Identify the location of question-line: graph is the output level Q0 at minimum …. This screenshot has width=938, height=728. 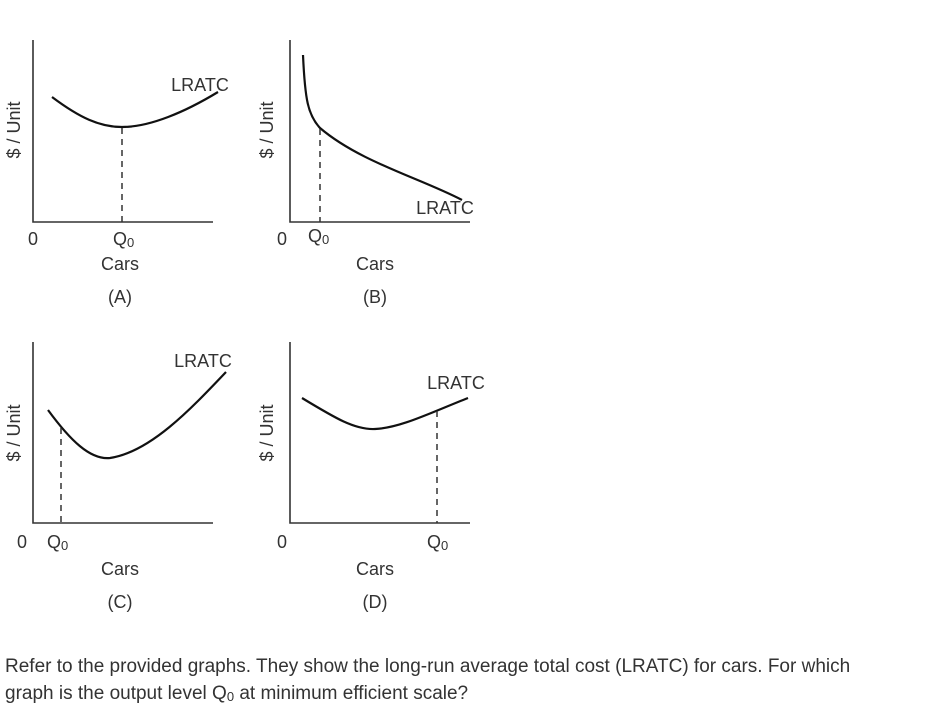
(236, 695).